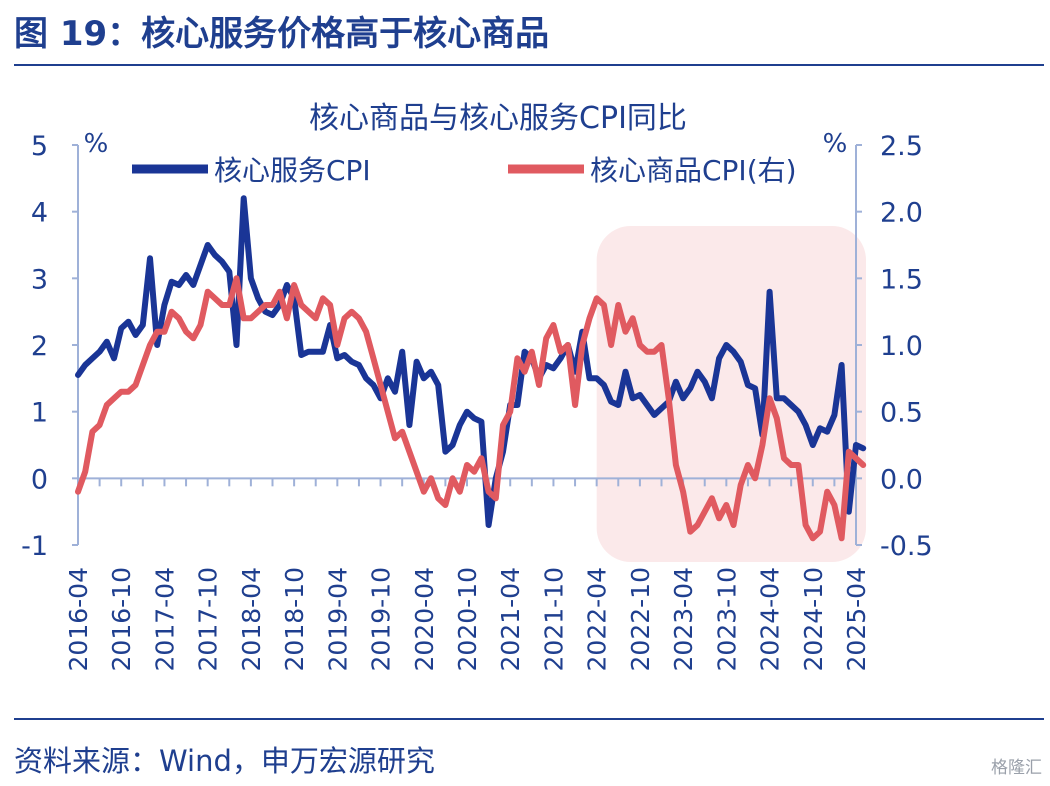 Image resolution: width=1050 pixels, height=786 pixels. I want to click on left-tick-label: 0, so click(39, 479).